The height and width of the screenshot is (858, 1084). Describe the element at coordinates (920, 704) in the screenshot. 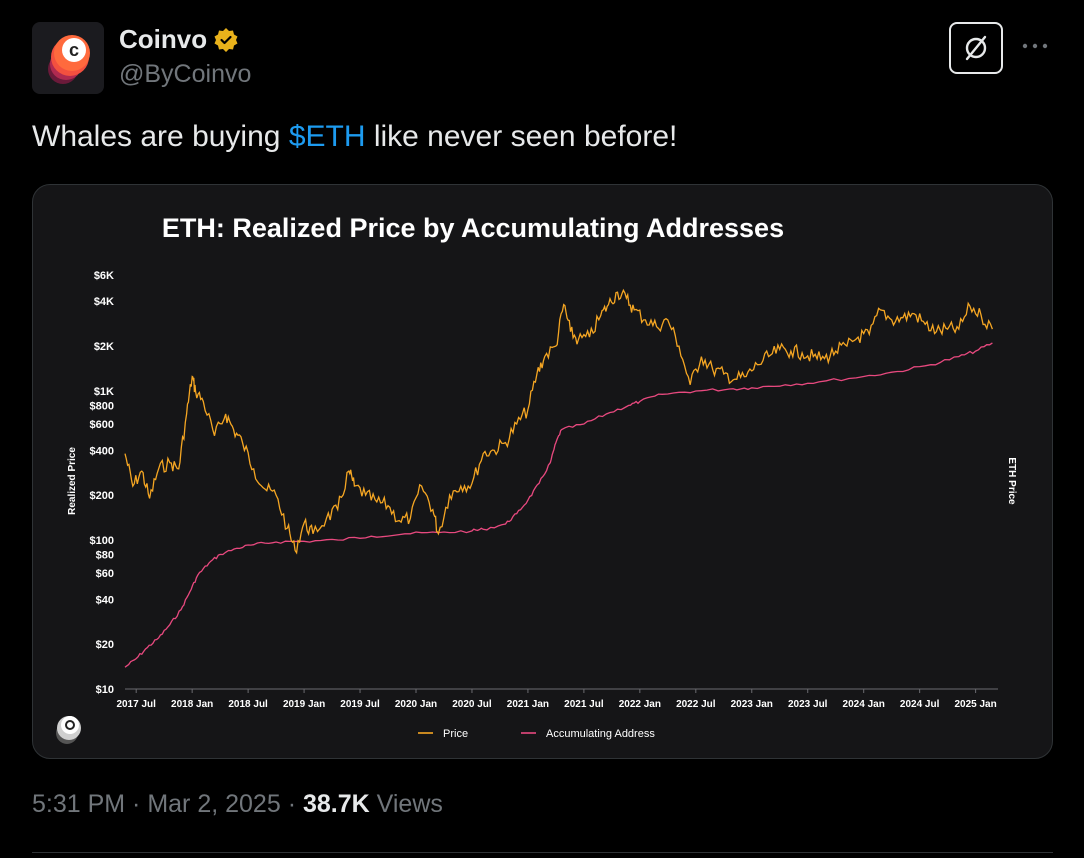

I see `x-tick-label: 2024 Jul` at that location.